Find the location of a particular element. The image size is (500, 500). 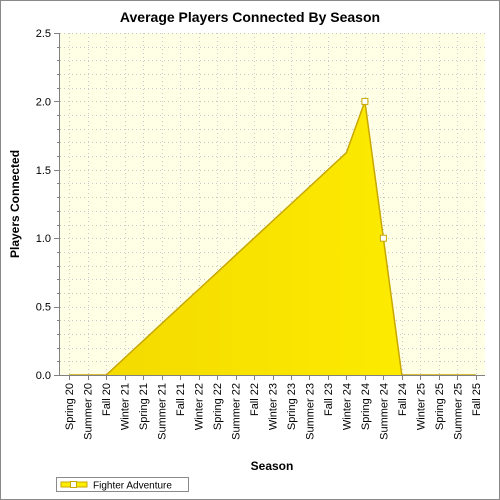

legend-marker is located at coordinates (73, 484).